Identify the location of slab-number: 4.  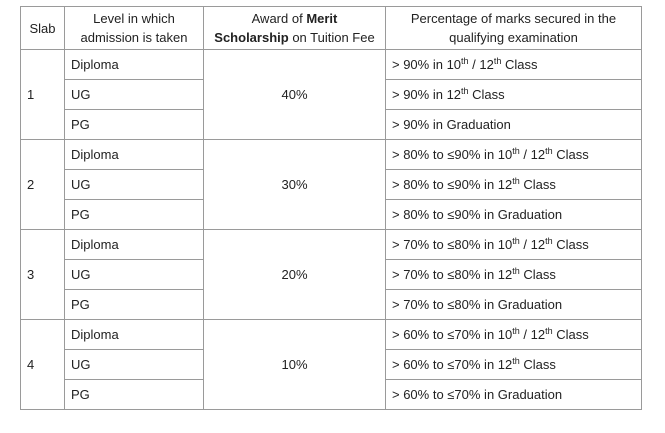
(42, 364).